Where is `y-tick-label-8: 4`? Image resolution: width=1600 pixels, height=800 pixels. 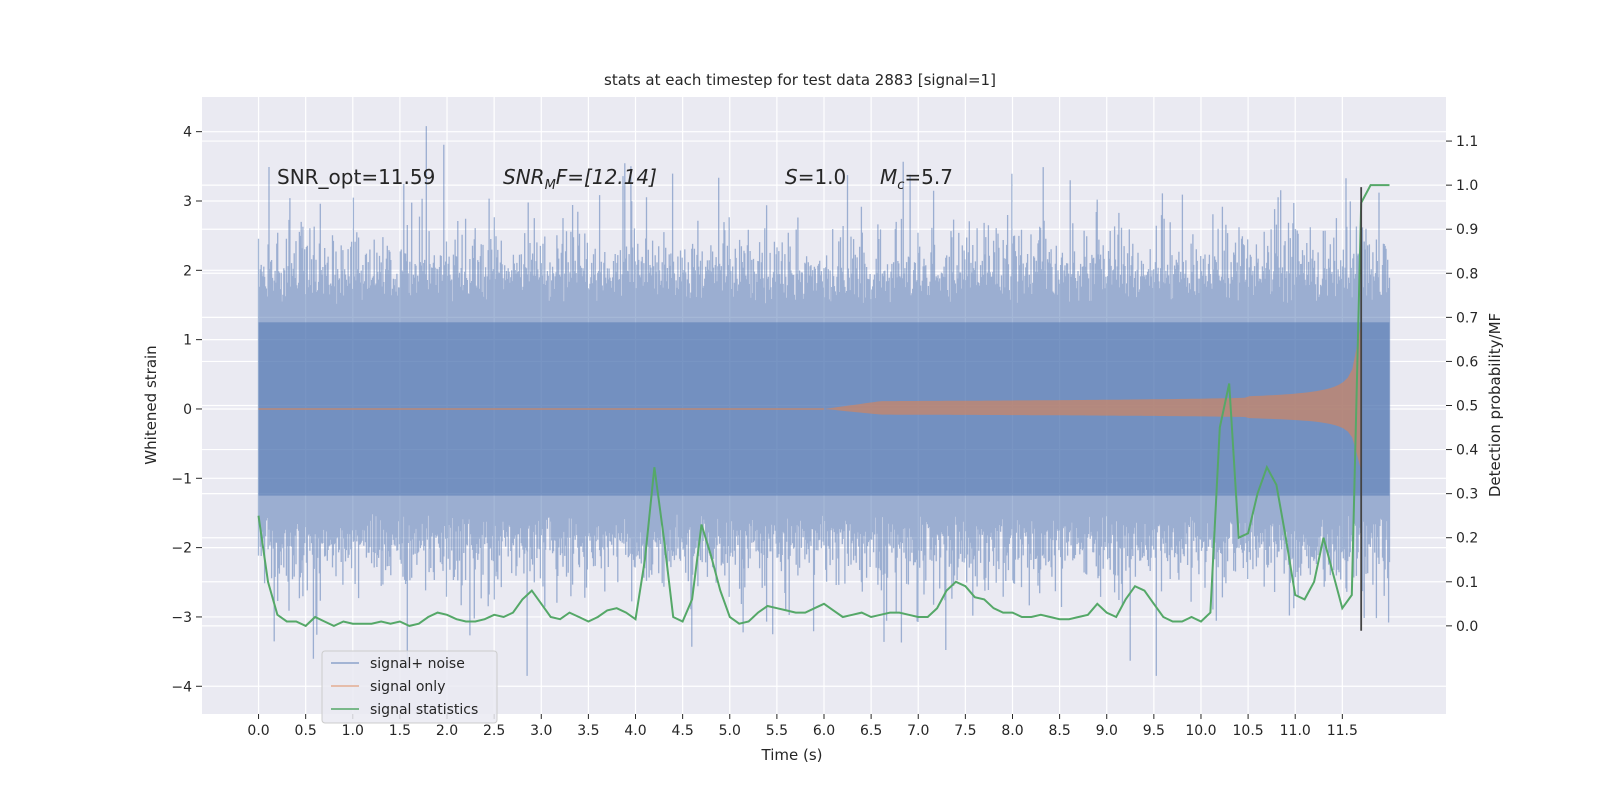 y-tick-label-8: 4 is located at coordinates (187, 133).